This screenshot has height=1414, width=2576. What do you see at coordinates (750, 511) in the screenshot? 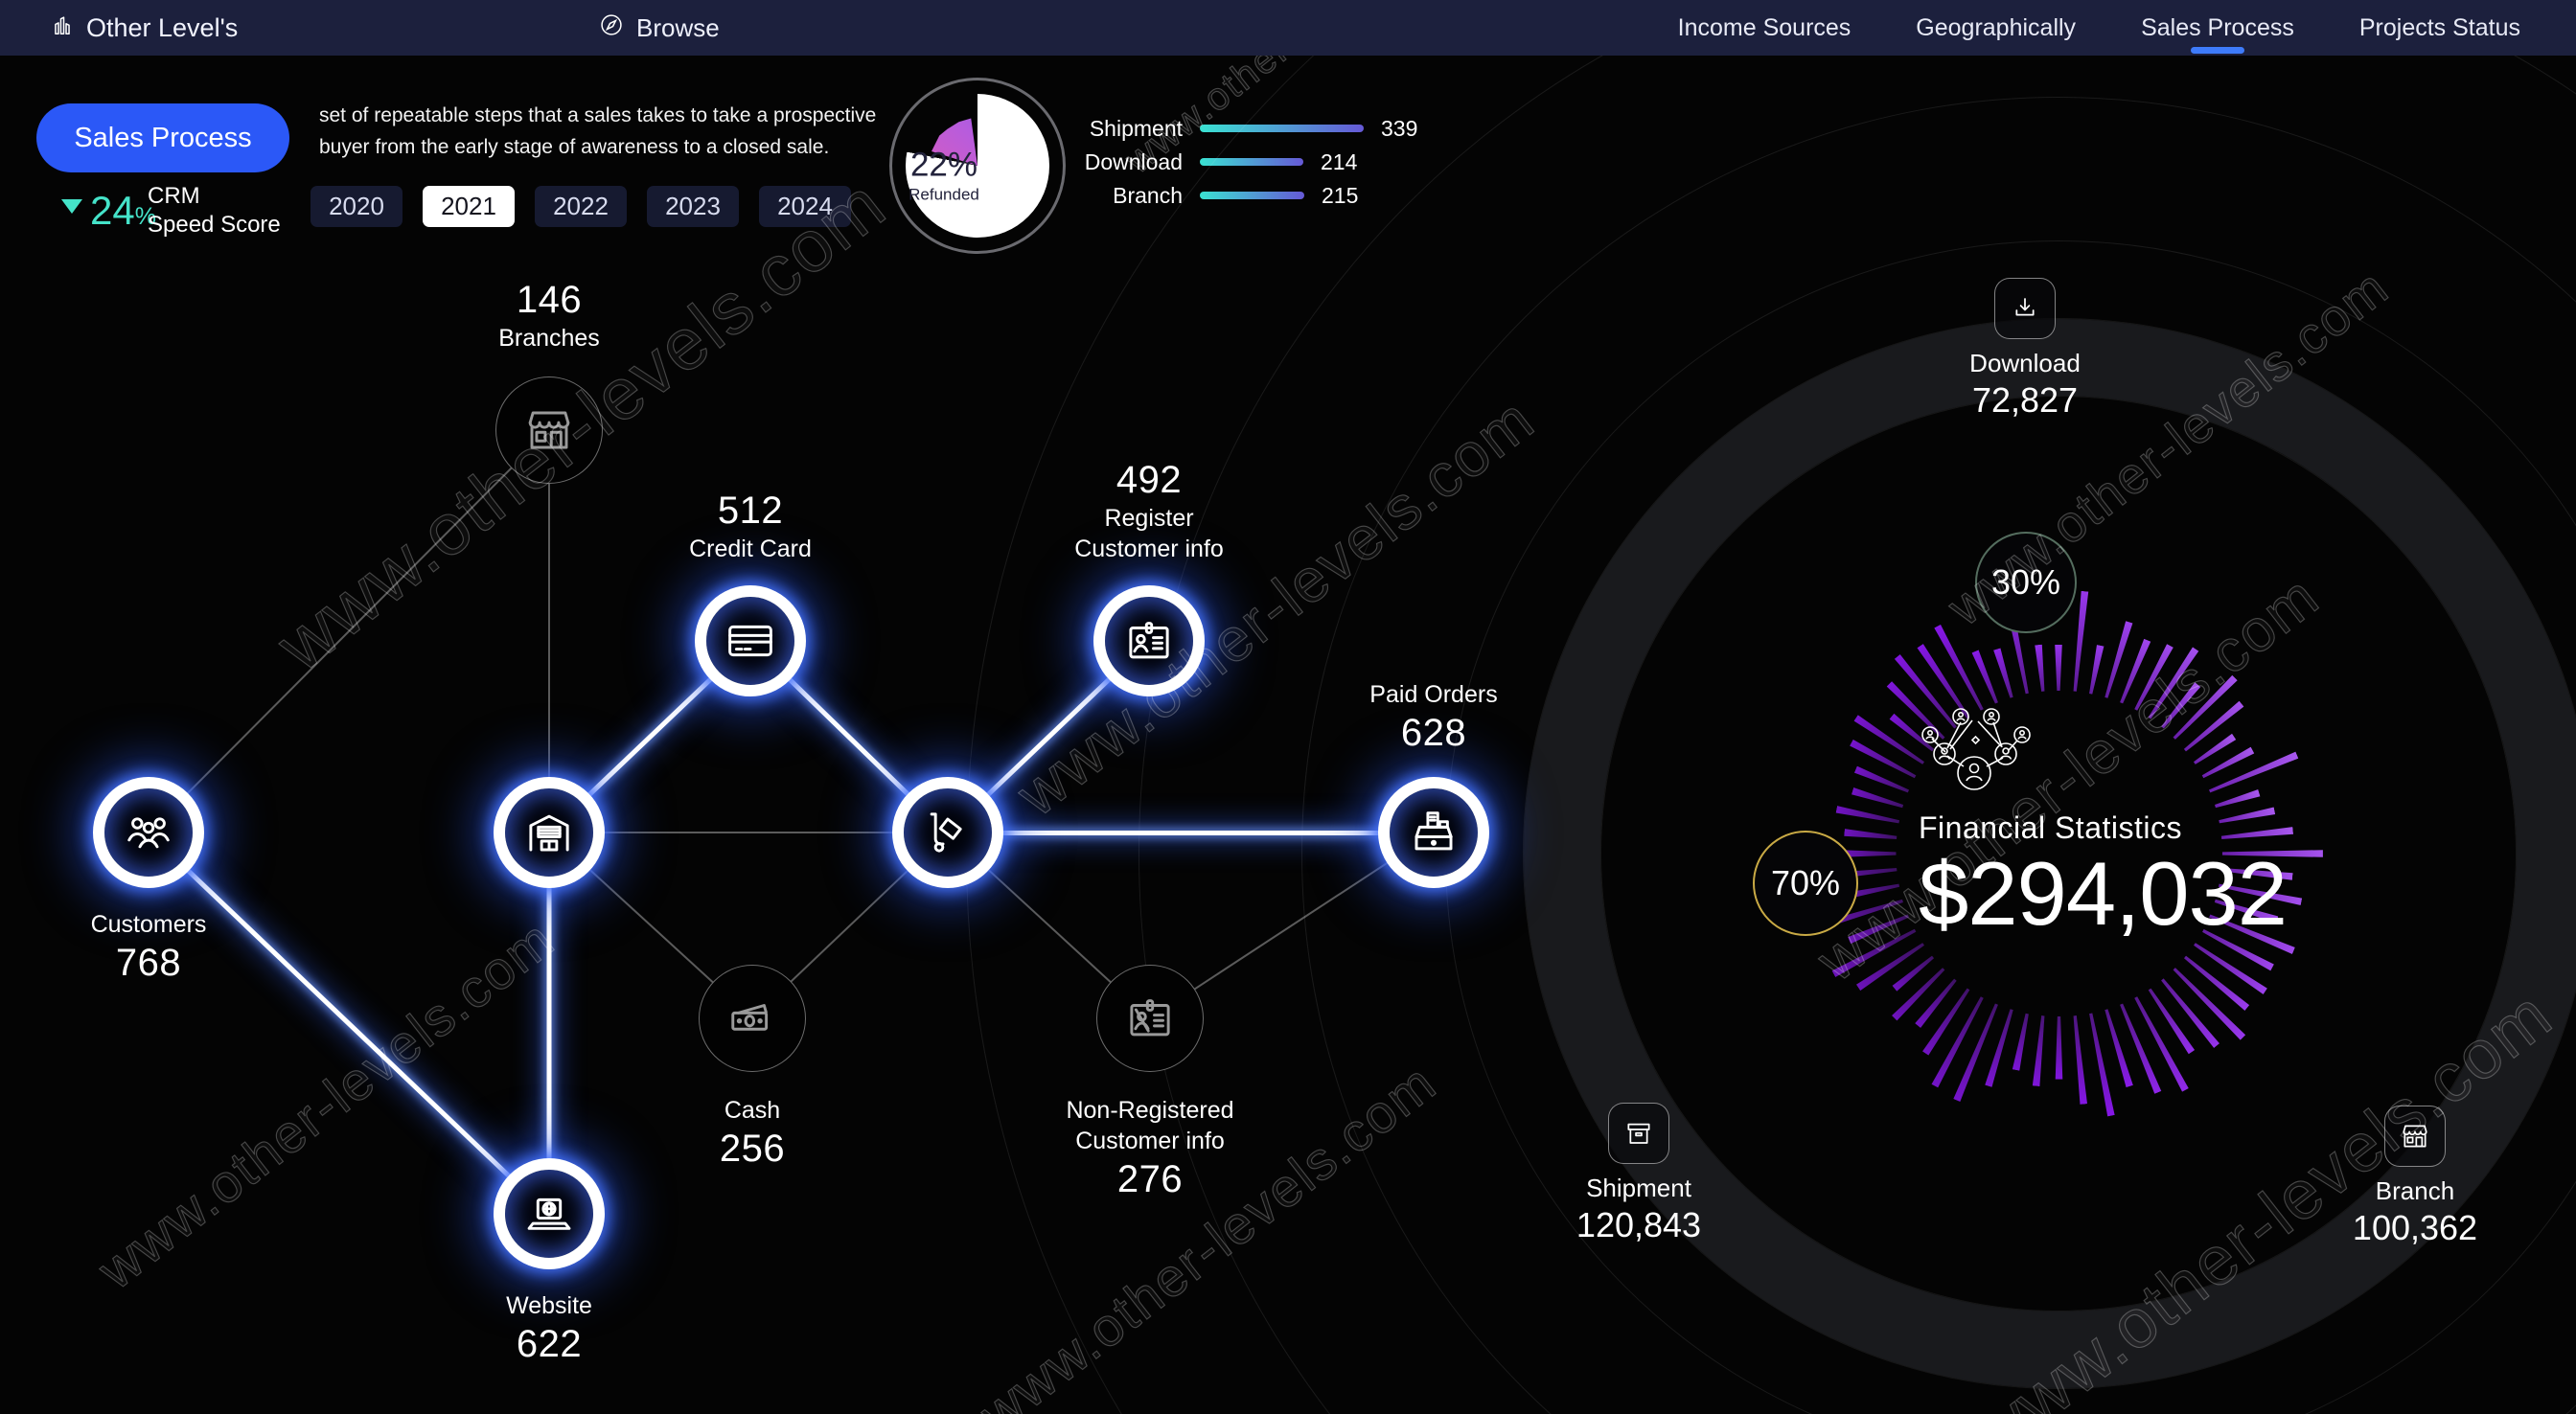
I see `node-creditcard-value: 512` at bounding box center [750, 511].